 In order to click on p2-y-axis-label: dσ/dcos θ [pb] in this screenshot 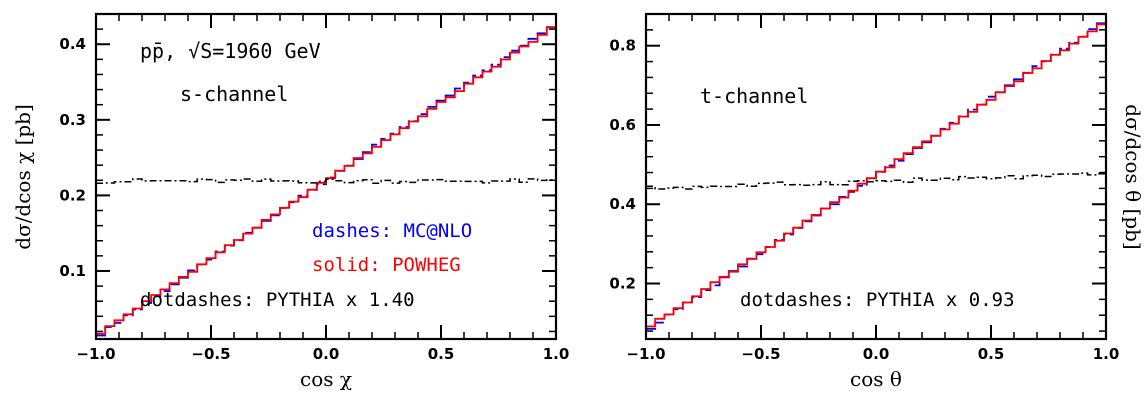, I will do `click(1132, 176)`.